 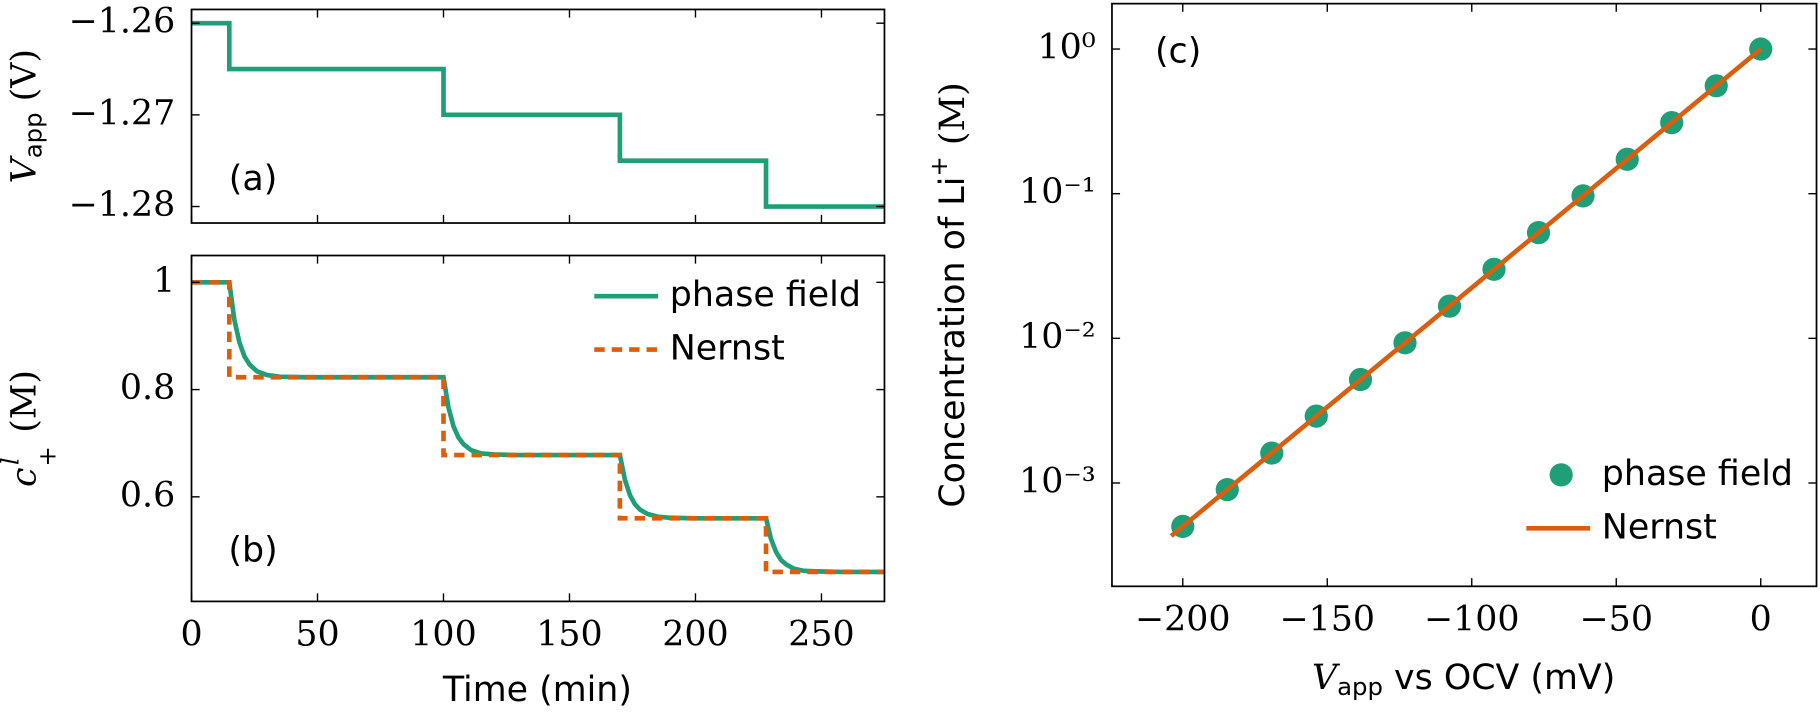 I want to click on y-axis-label-part: Concentration of Li, so click(x=953, y=342).